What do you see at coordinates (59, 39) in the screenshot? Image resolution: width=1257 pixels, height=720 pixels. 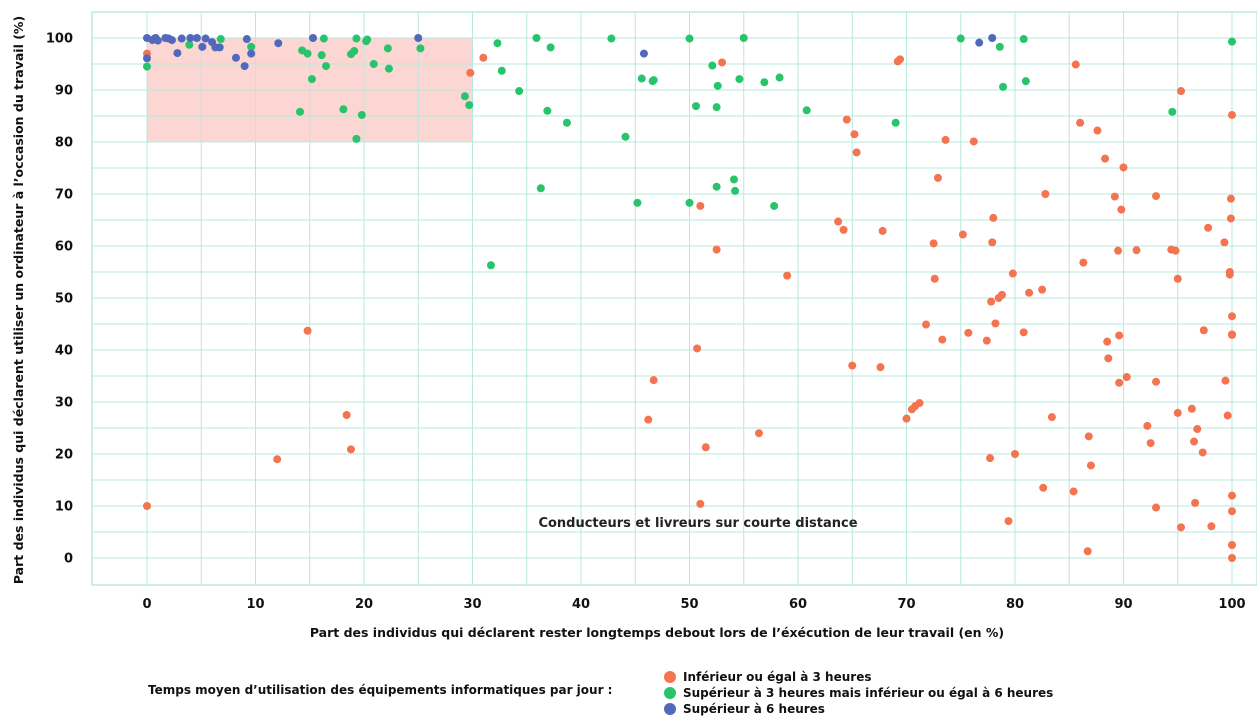 I see `y-tick-label: 100` at bounding box center [59, 39].